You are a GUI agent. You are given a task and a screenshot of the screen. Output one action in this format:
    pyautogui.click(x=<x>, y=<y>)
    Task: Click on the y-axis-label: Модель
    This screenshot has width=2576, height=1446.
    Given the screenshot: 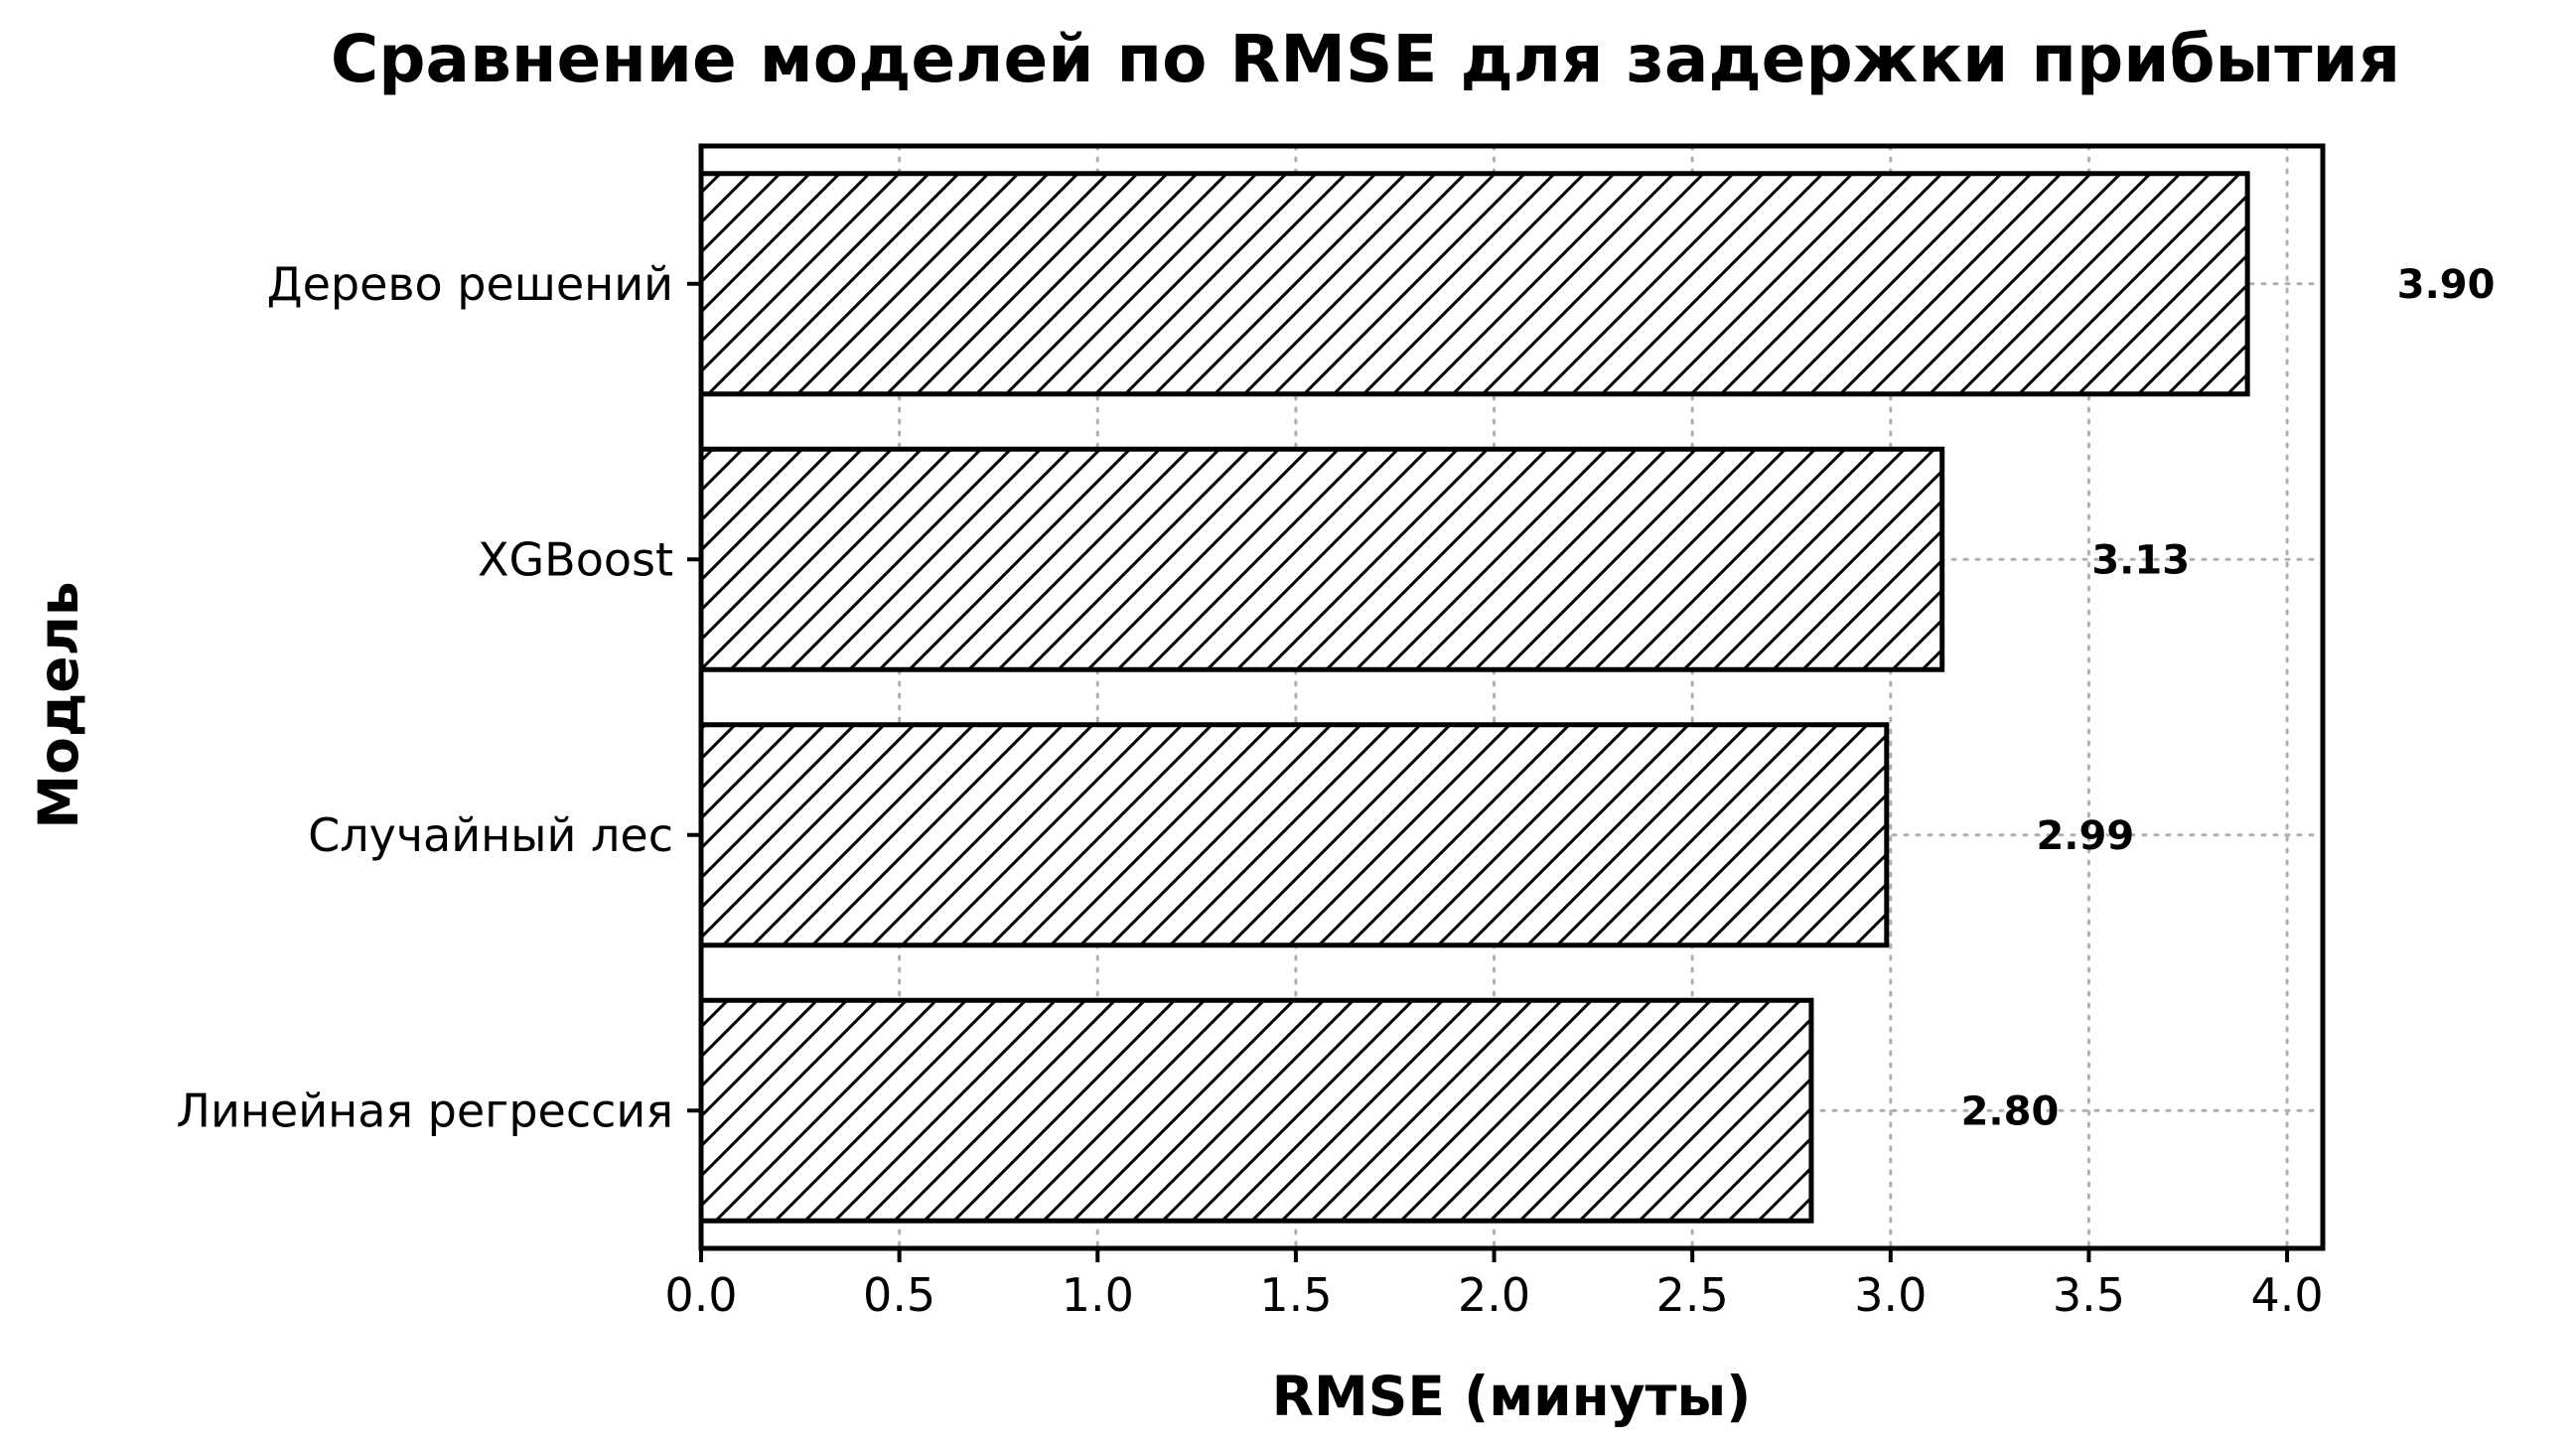 What is the action you would take?
    pyautogui.click(x=58, y=704)
    